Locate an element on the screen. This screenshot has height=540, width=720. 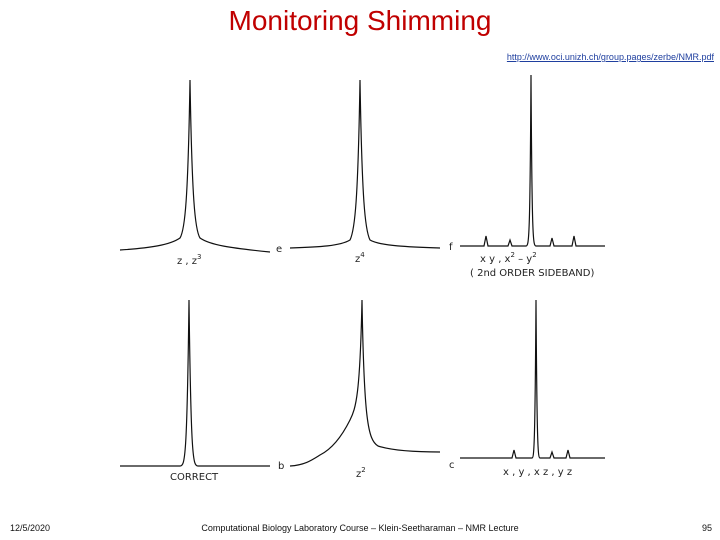
panel-letter-c: c is located at coordinates (452, 465).